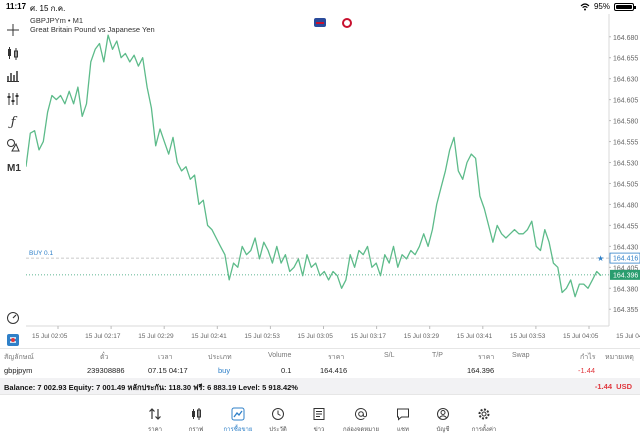  Describe the element at coordinates (13, 180) in the screenshot. I see `chart-toolbar: ƒ M1` at that location.